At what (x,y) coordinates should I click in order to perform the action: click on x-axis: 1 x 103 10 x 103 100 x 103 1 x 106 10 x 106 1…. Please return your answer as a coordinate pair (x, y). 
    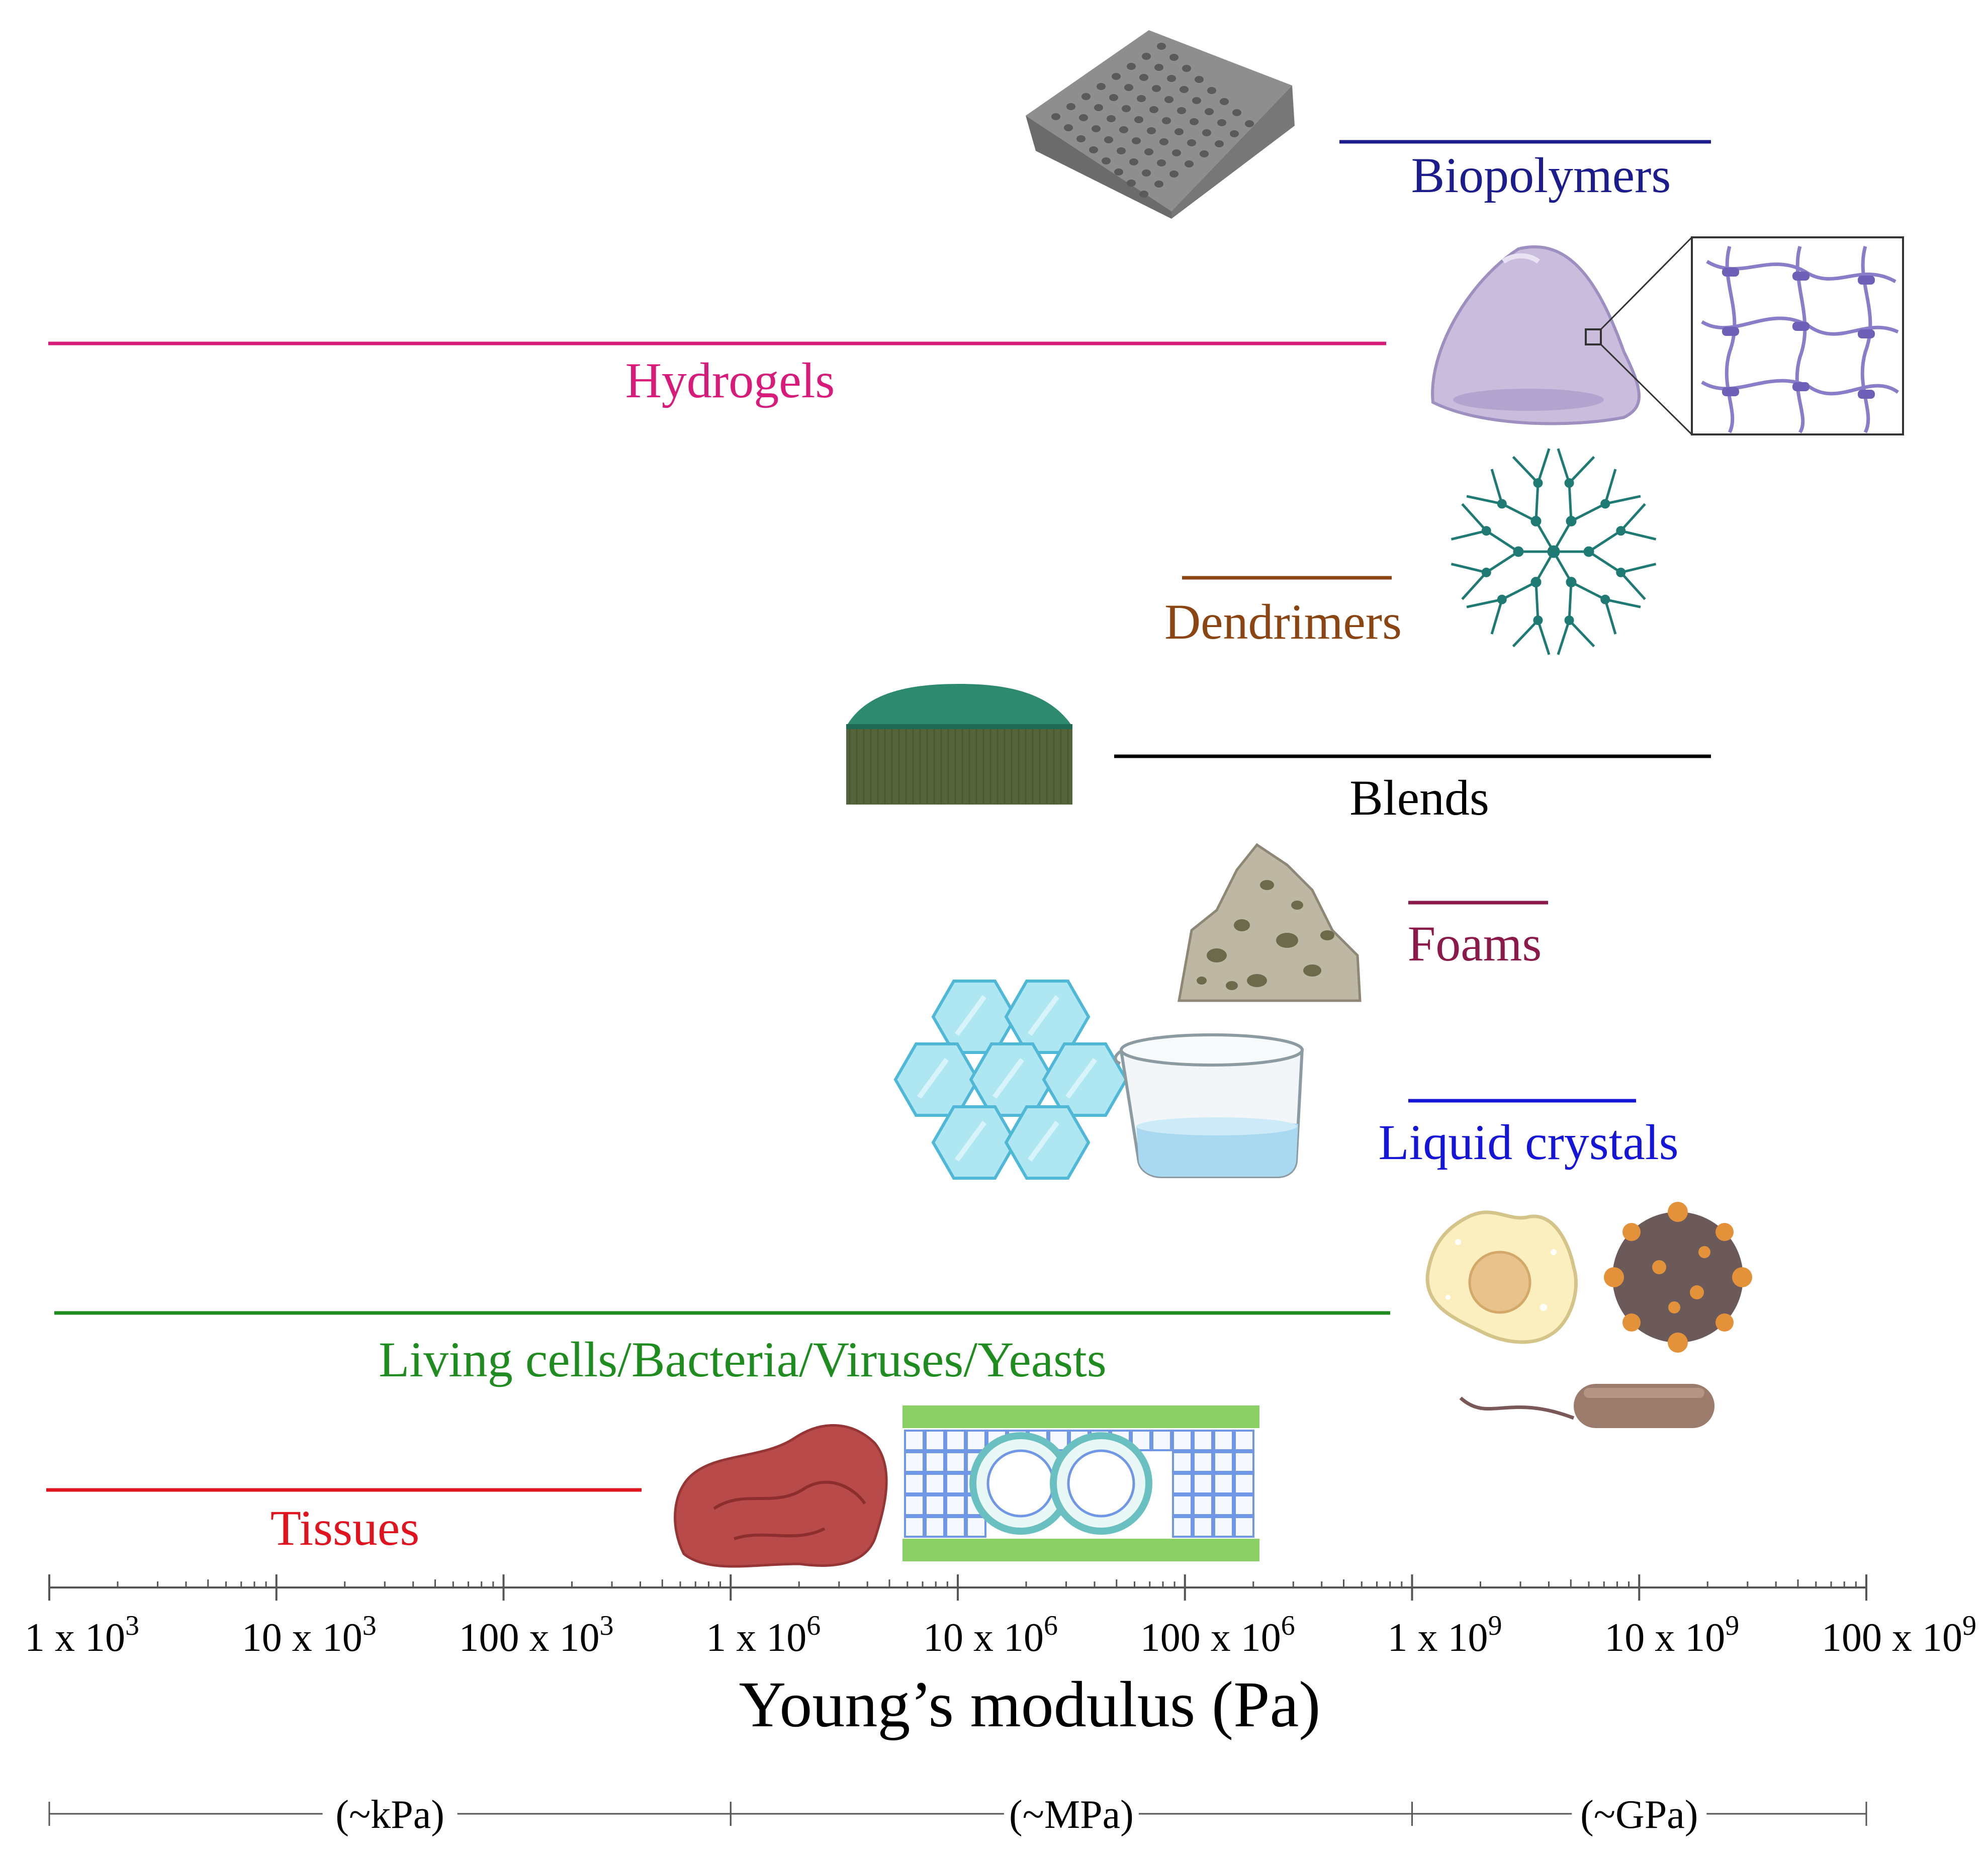
    Looking at the image, I should click on (1001, 1658).